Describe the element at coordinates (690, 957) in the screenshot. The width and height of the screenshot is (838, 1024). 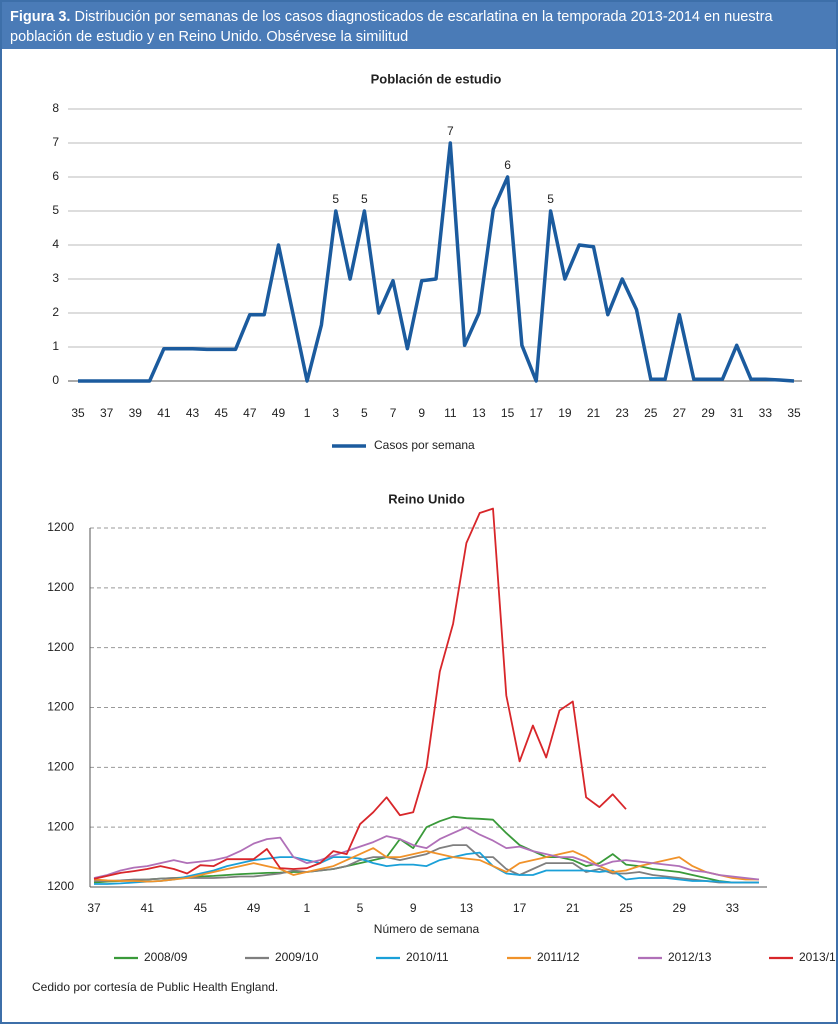
I see `legend-label: 2012/13` at that location.